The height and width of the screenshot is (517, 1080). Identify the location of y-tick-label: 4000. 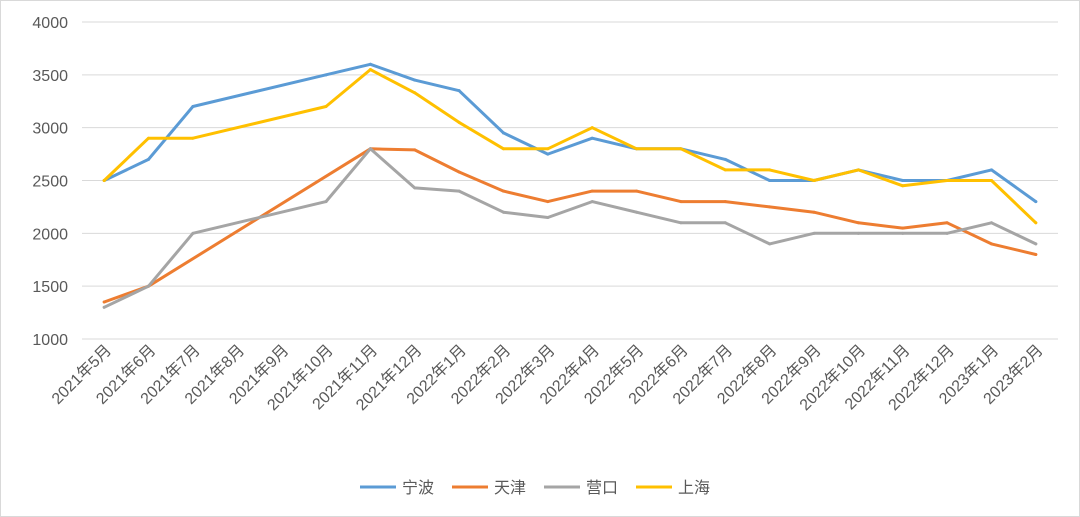
(50, 23).